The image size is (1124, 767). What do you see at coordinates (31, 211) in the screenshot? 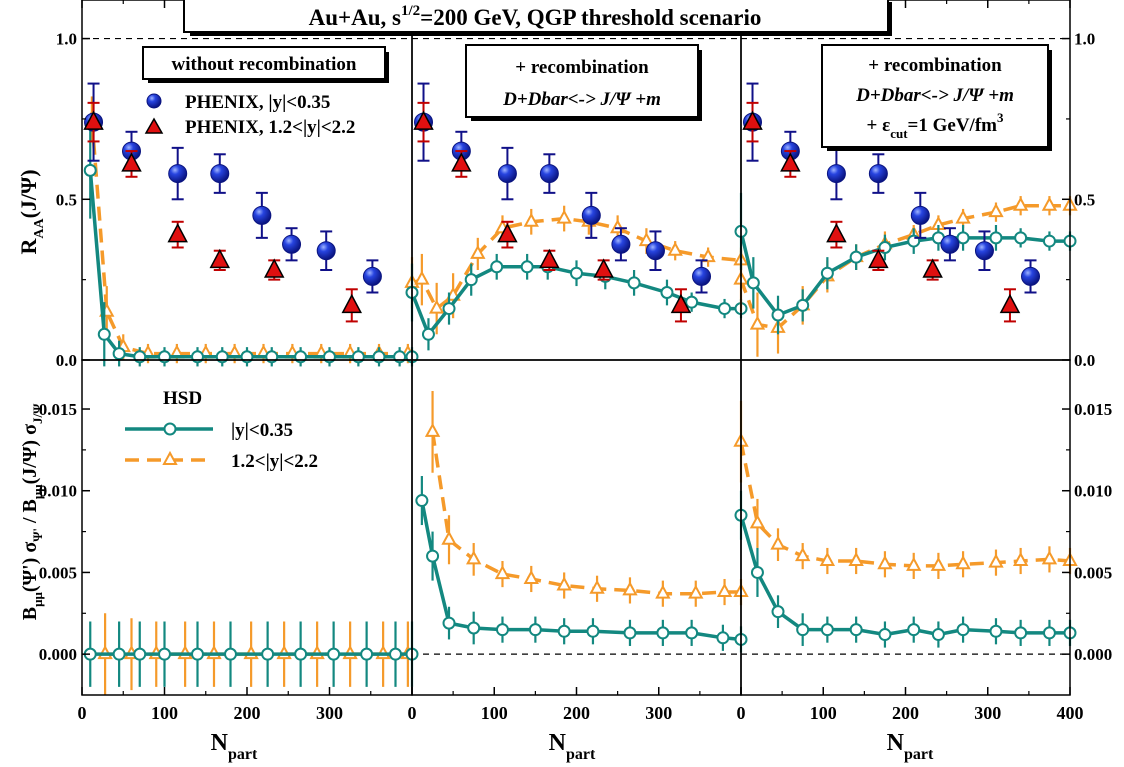
I see `y-axis-label-top: RAA(J/Ψ)` at bounding box center [31, 211].